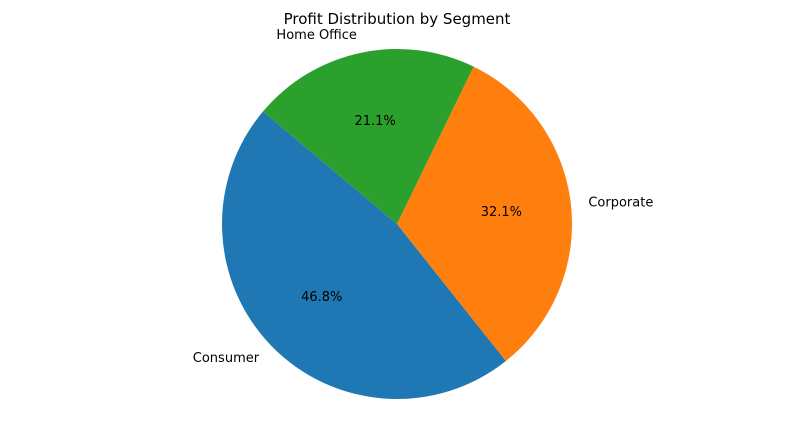 The image size is (794, 431). I want to click on percent-label: 21.1%, so click(374, 121).